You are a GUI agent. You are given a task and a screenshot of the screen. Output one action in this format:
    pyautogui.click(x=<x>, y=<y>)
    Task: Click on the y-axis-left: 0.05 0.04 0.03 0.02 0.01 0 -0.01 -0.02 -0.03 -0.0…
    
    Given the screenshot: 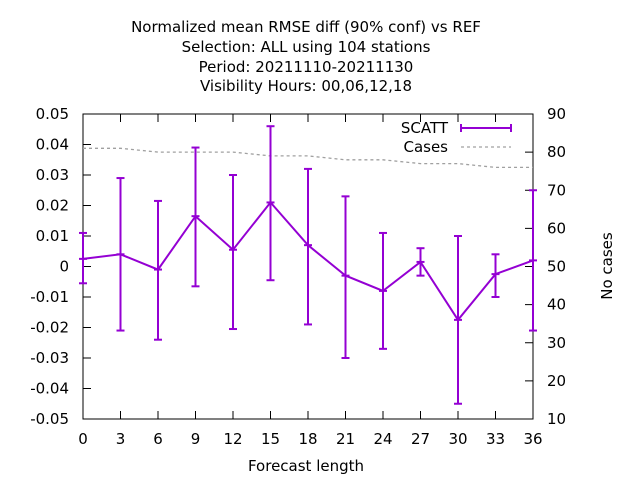 What is the action you would take?
    pyautogui.click(x=60, y=266)
    